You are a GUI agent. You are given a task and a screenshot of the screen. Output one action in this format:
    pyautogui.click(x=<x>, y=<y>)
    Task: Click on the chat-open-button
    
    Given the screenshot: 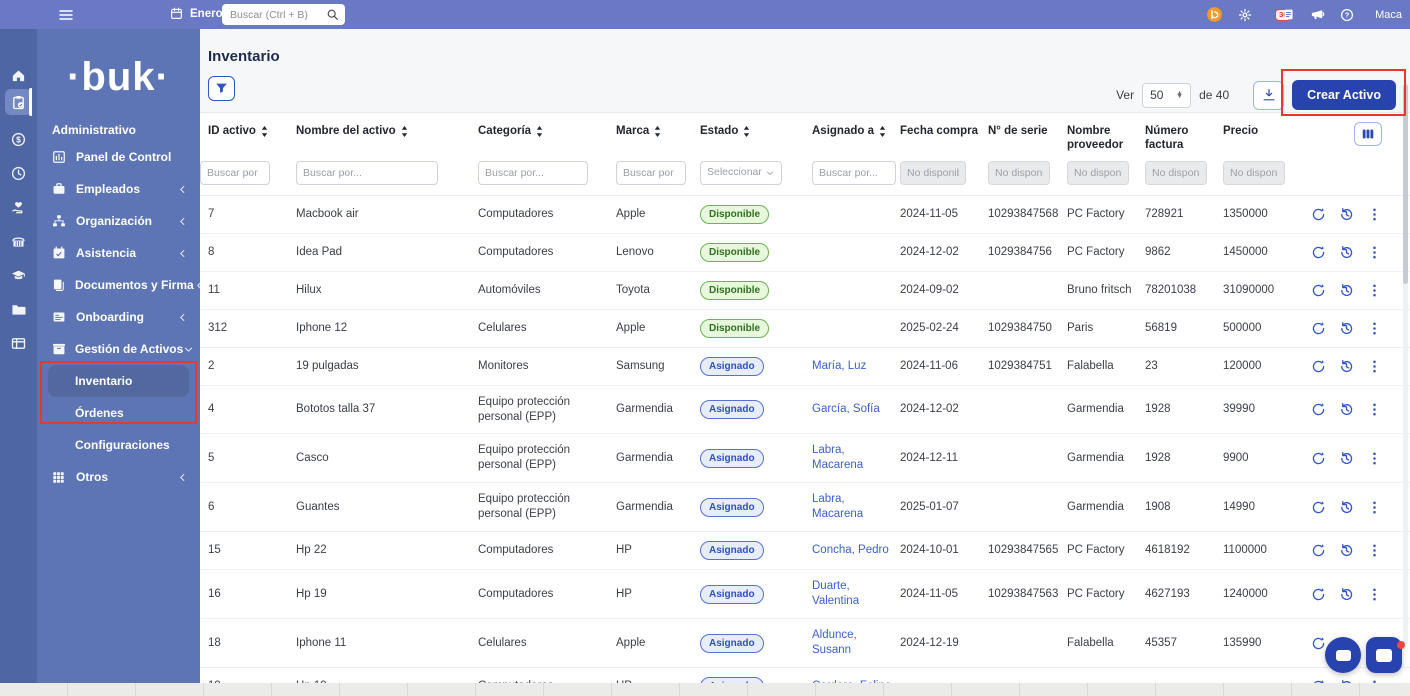 What is the action you would take?
    pyautogui.click(x=1385, y=655)
    